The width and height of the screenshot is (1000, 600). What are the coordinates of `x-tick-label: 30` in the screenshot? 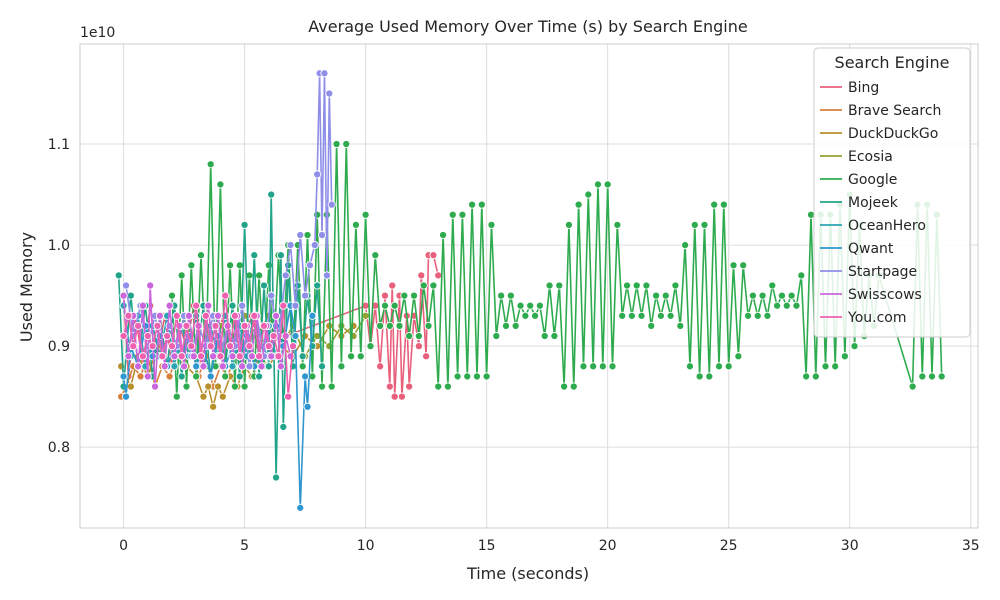 It's located at (850, 546).